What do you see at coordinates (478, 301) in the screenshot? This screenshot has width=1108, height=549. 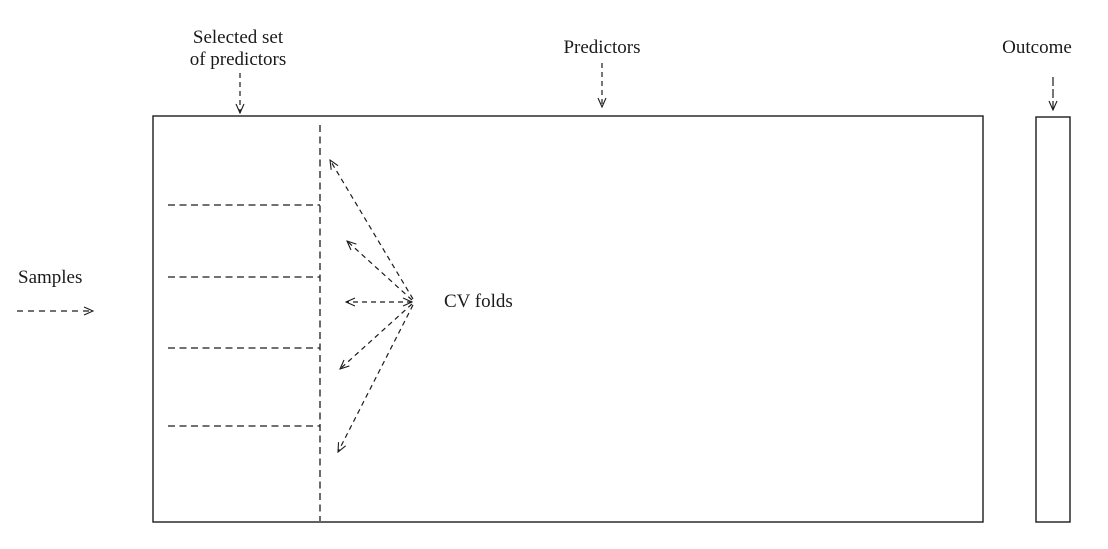 I see `cv-folds-label: CV folds` at bounding box center [478, 301].